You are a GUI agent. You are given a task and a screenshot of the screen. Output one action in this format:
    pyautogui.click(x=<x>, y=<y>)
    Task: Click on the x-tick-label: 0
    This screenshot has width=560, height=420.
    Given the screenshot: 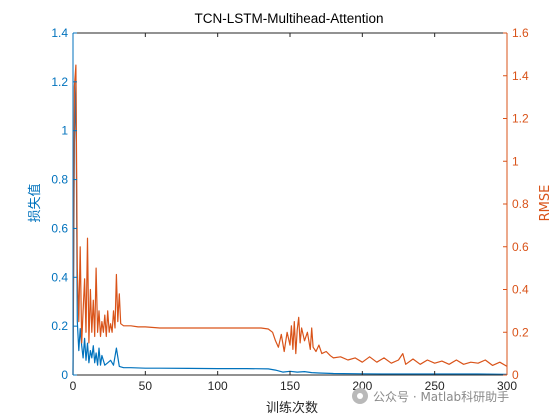 What is the action you would take?
    pyautogui.click(x=73, y=386)
    